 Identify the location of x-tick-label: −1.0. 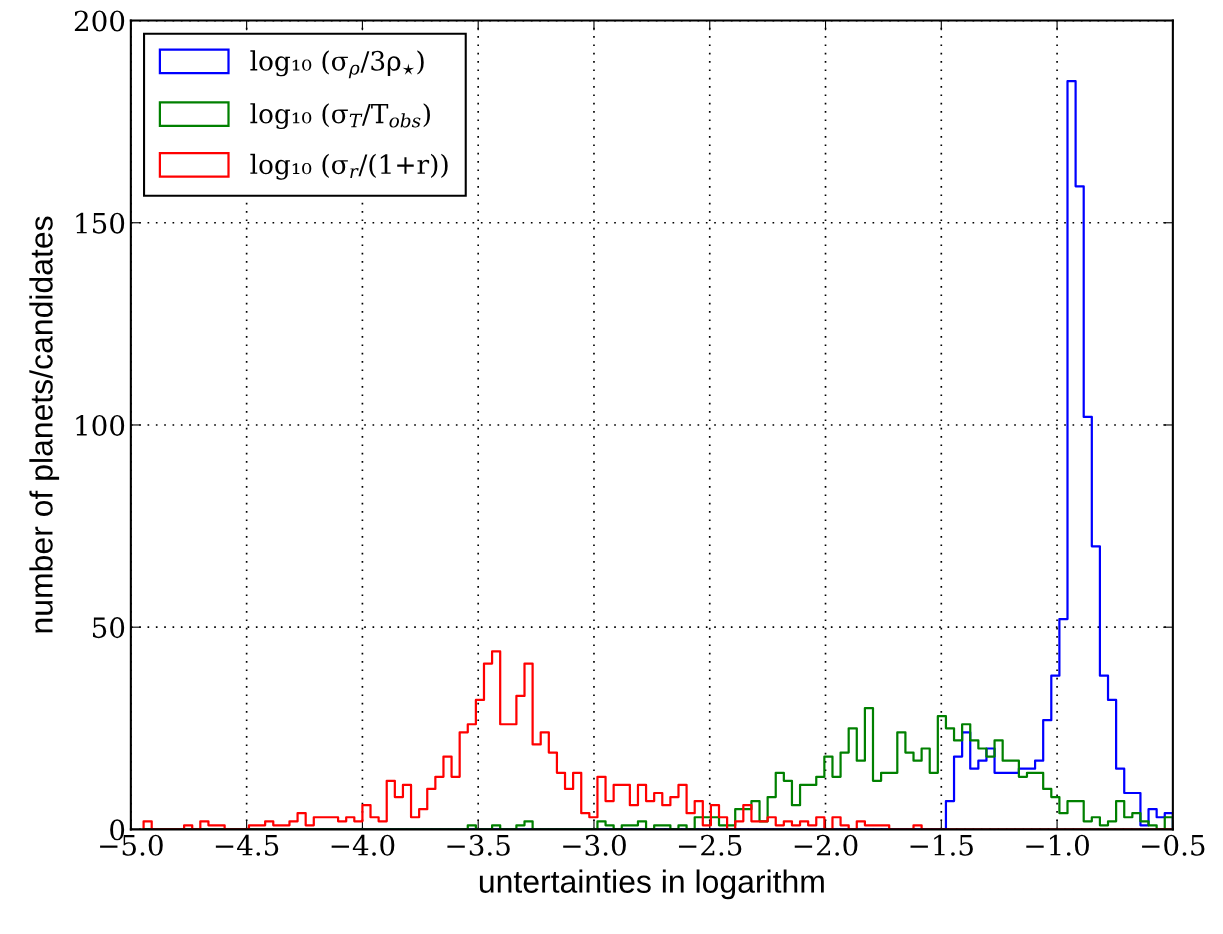
(1057, 845).